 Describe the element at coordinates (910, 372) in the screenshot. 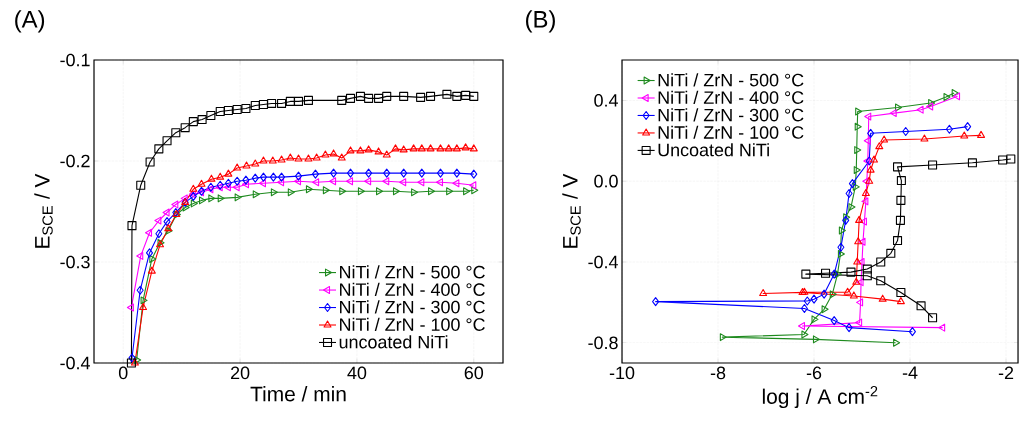

I see `x-tick-label: -4` at that location.